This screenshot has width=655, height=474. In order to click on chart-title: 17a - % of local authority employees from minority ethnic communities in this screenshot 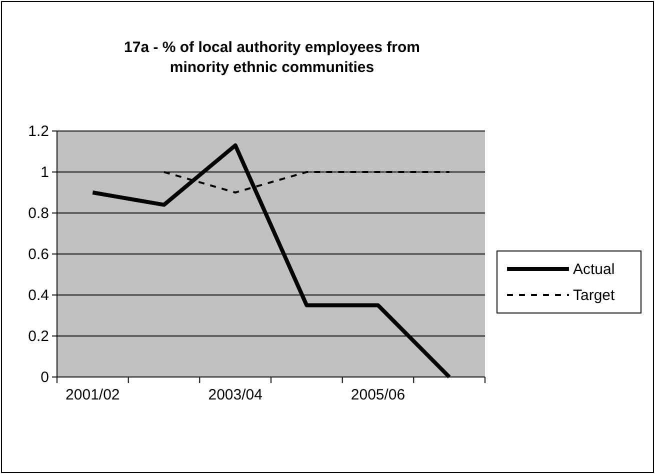, I will do `click(272, 57)`.